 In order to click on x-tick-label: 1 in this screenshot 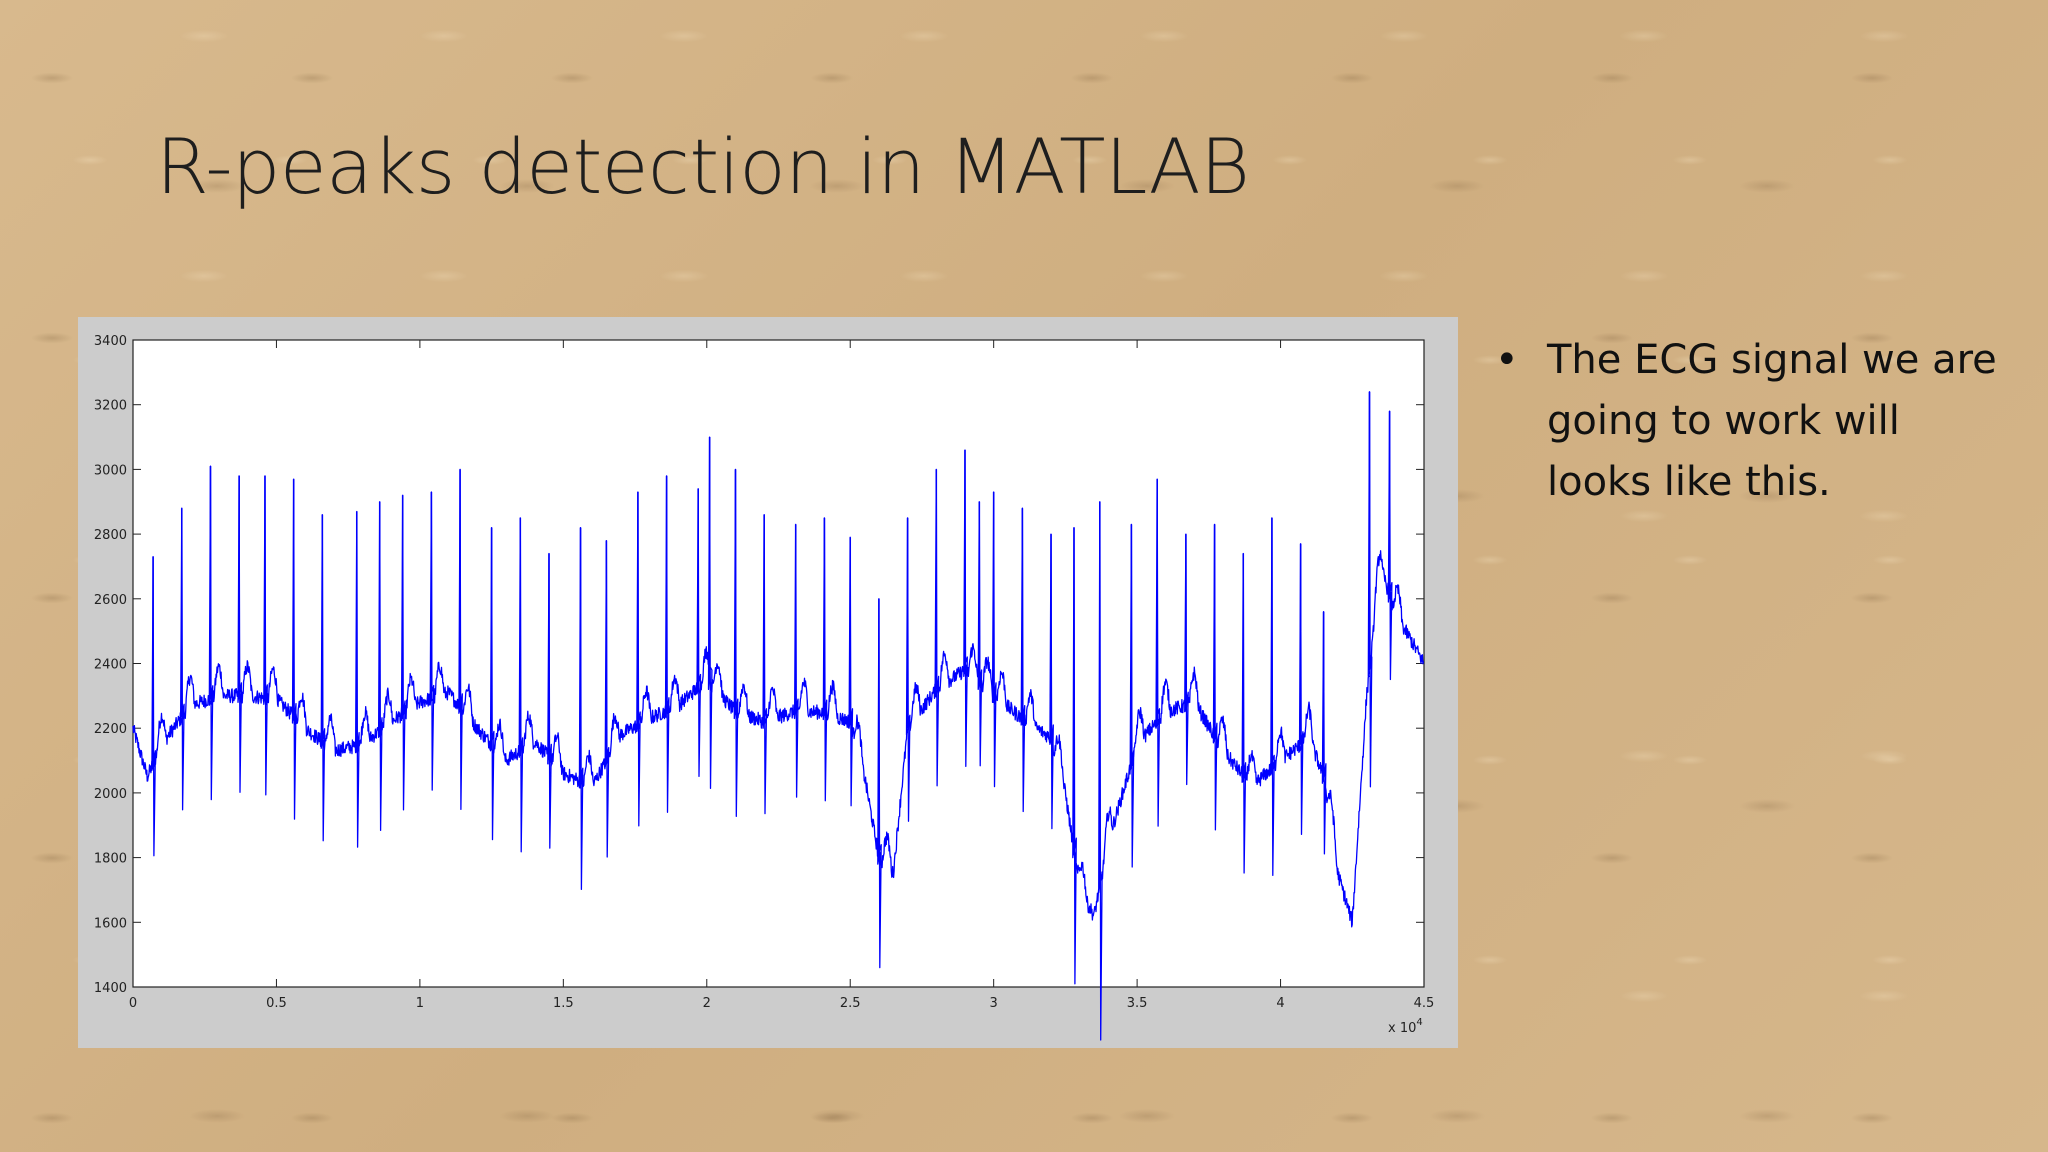, I will do `click(420, 1003)`.